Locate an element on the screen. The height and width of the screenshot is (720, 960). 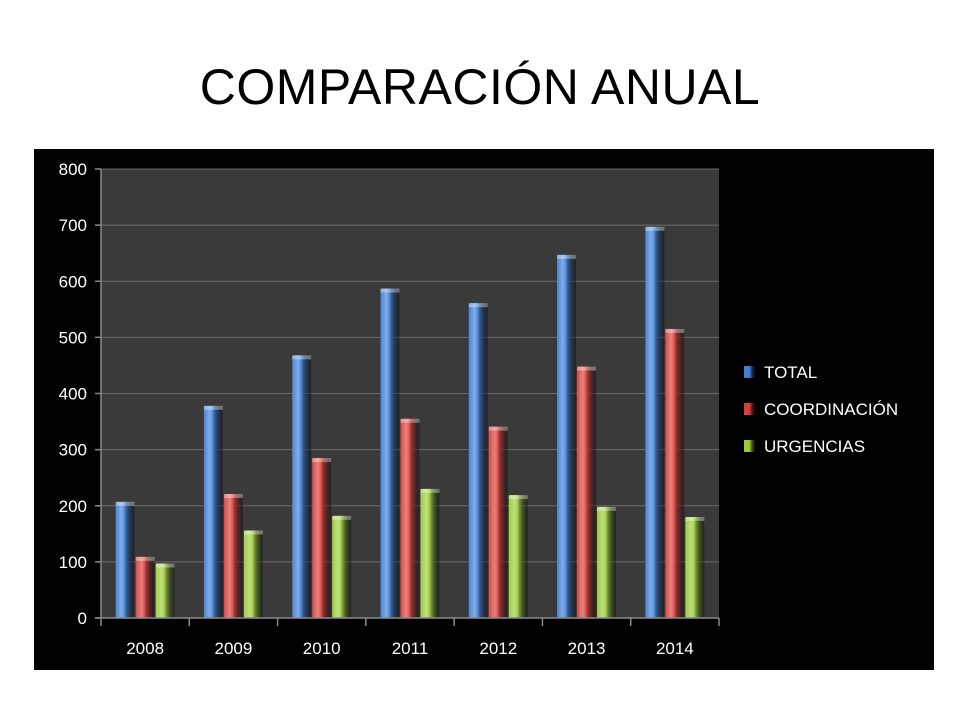
bar-coordinaci-n-2011 is located at coordinates (410, 518).